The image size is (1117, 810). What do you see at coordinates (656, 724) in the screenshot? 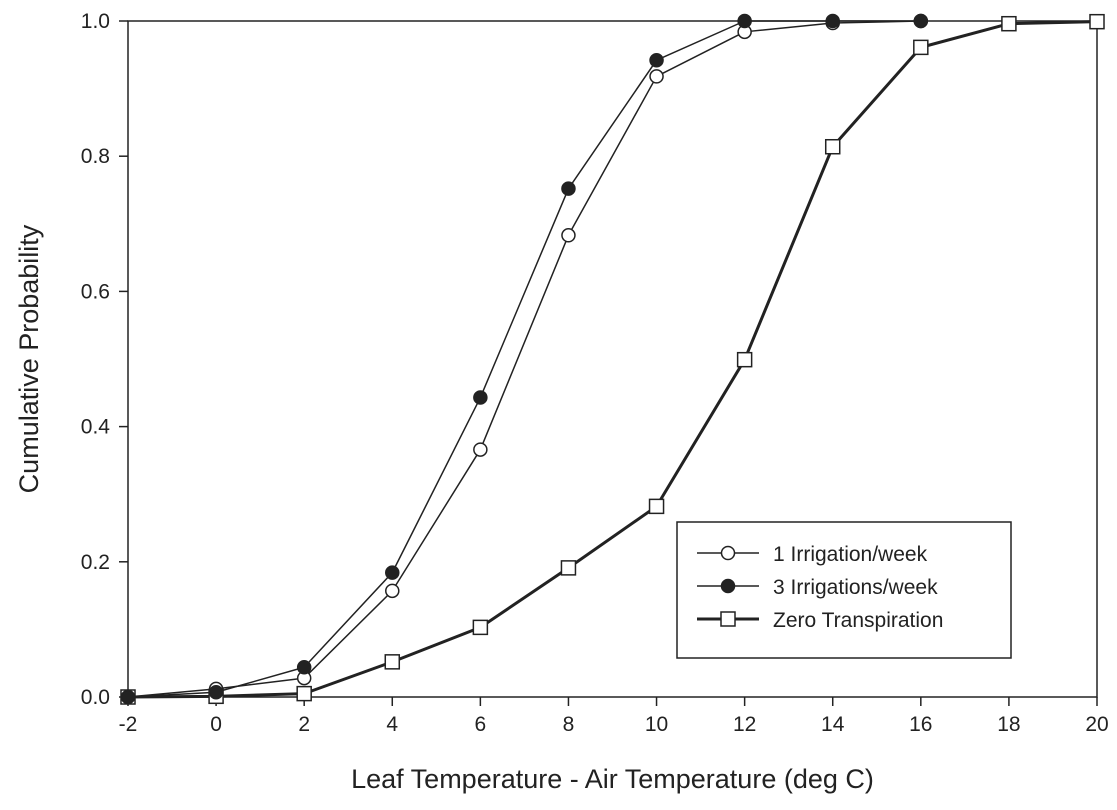
I see `x-tick-label: 10` at bounding box center [656, 724].